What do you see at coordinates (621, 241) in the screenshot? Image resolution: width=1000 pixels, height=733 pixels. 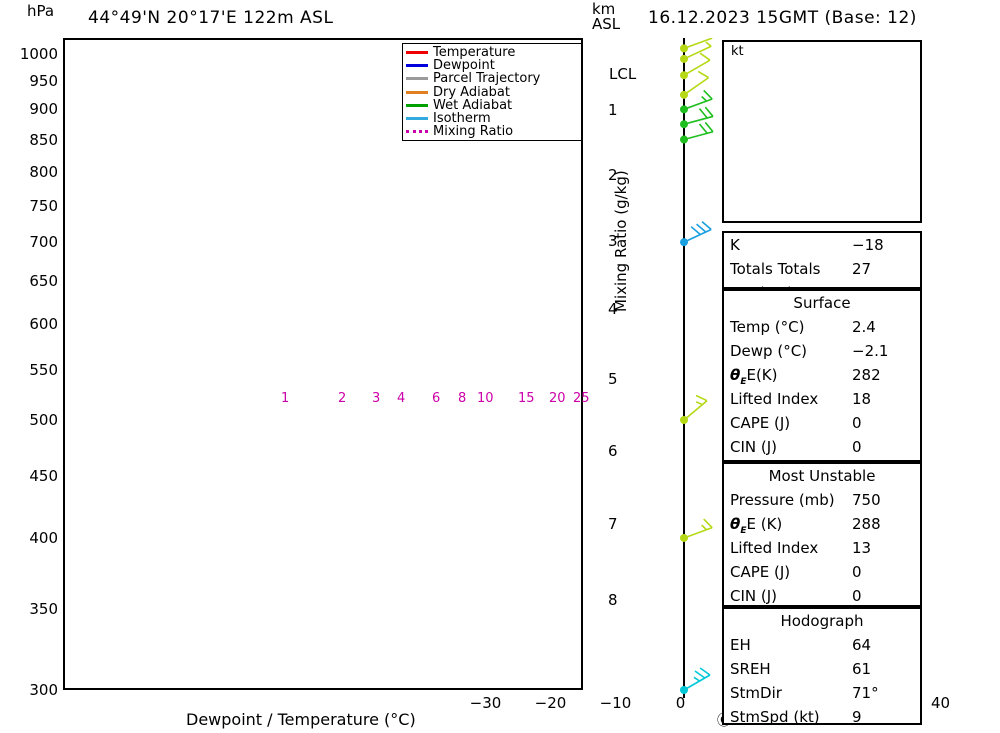 I see `mixing-ratio-axis-title: Mixing Ratio (g/kg)` at bounding box center [621, 241].